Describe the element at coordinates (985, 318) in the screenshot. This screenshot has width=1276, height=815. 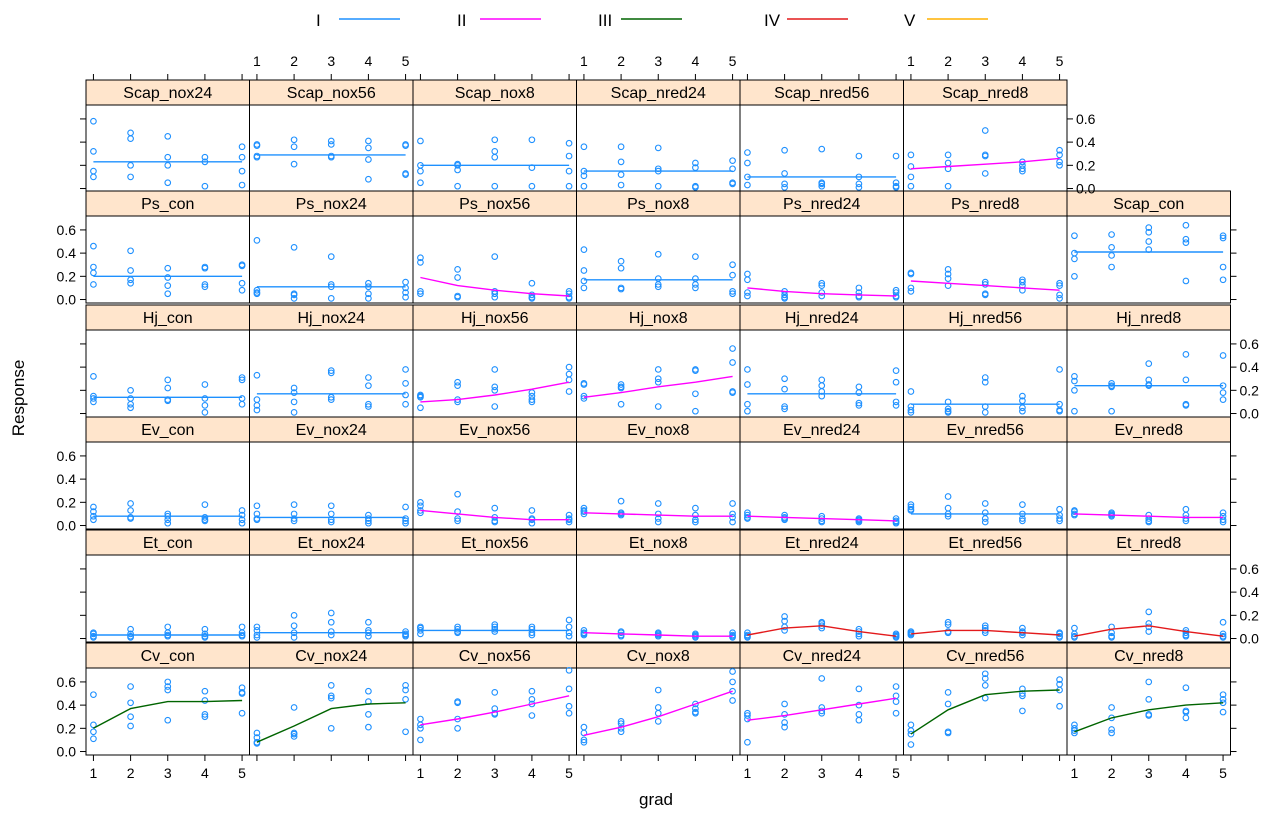
I see `panel-title: Hj_nred56` at that location.